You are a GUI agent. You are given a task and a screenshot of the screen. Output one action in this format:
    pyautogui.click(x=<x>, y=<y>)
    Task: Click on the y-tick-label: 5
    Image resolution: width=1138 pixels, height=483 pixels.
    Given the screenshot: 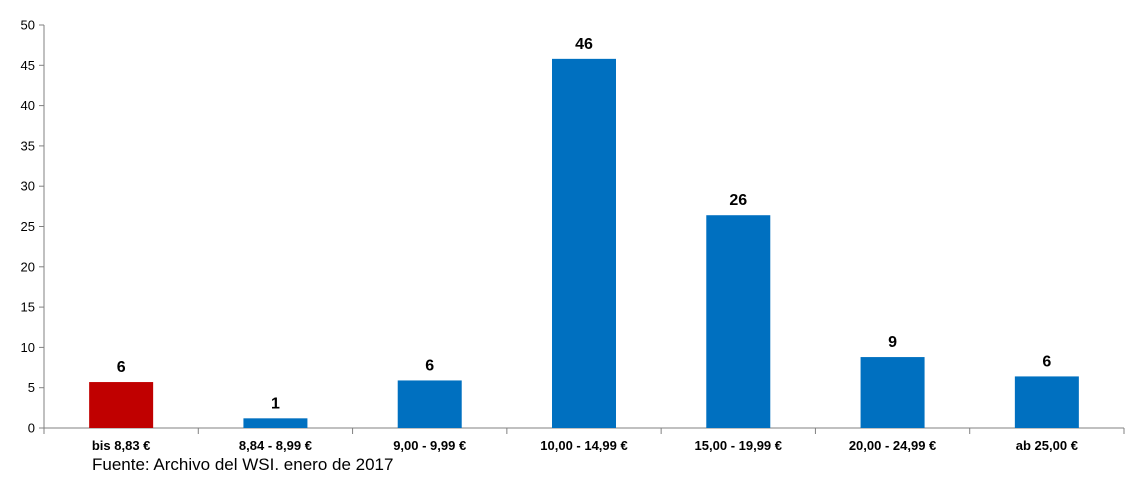 What is the action you would take?
    pyautogui.click(x=31, y=387)
    